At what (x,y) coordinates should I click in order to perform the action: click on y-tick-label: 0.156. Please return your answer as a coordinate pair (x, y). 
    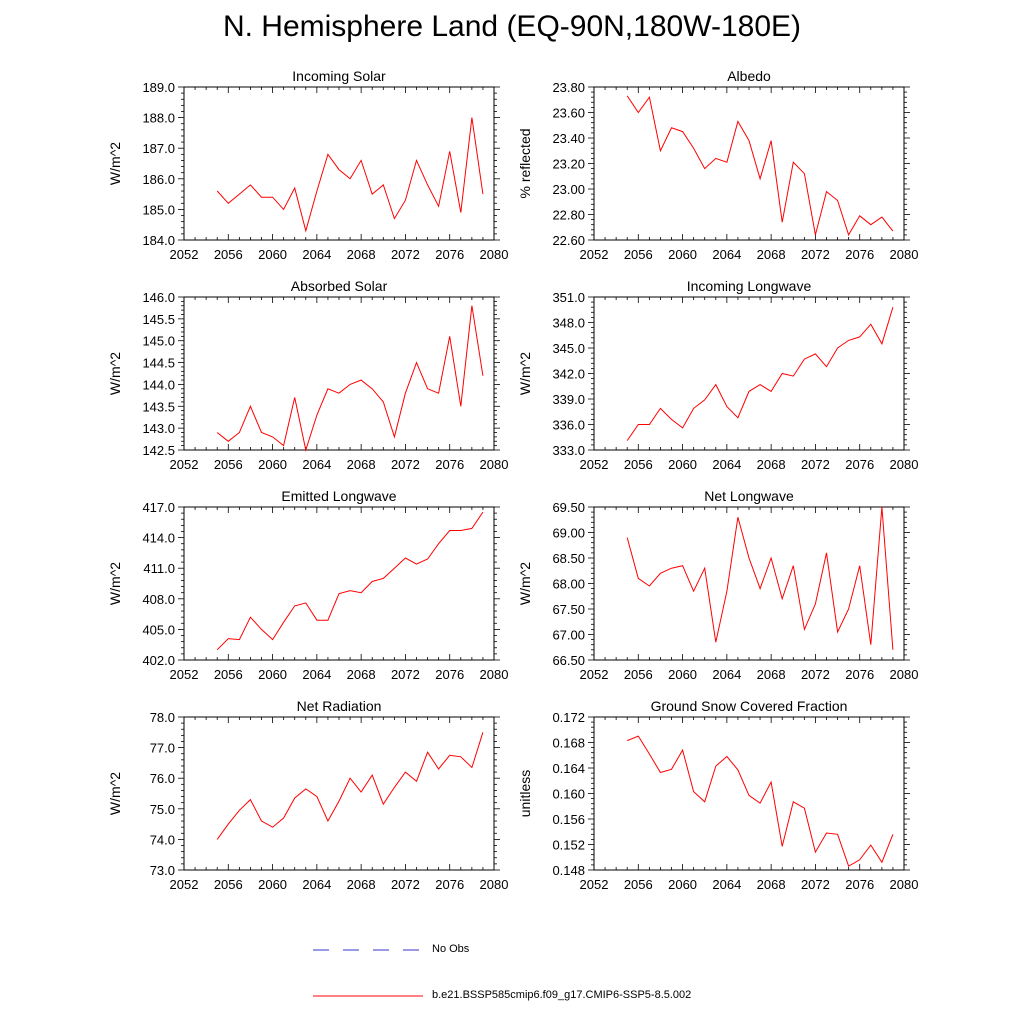
    Looking at the image, I should click on (568, 819).